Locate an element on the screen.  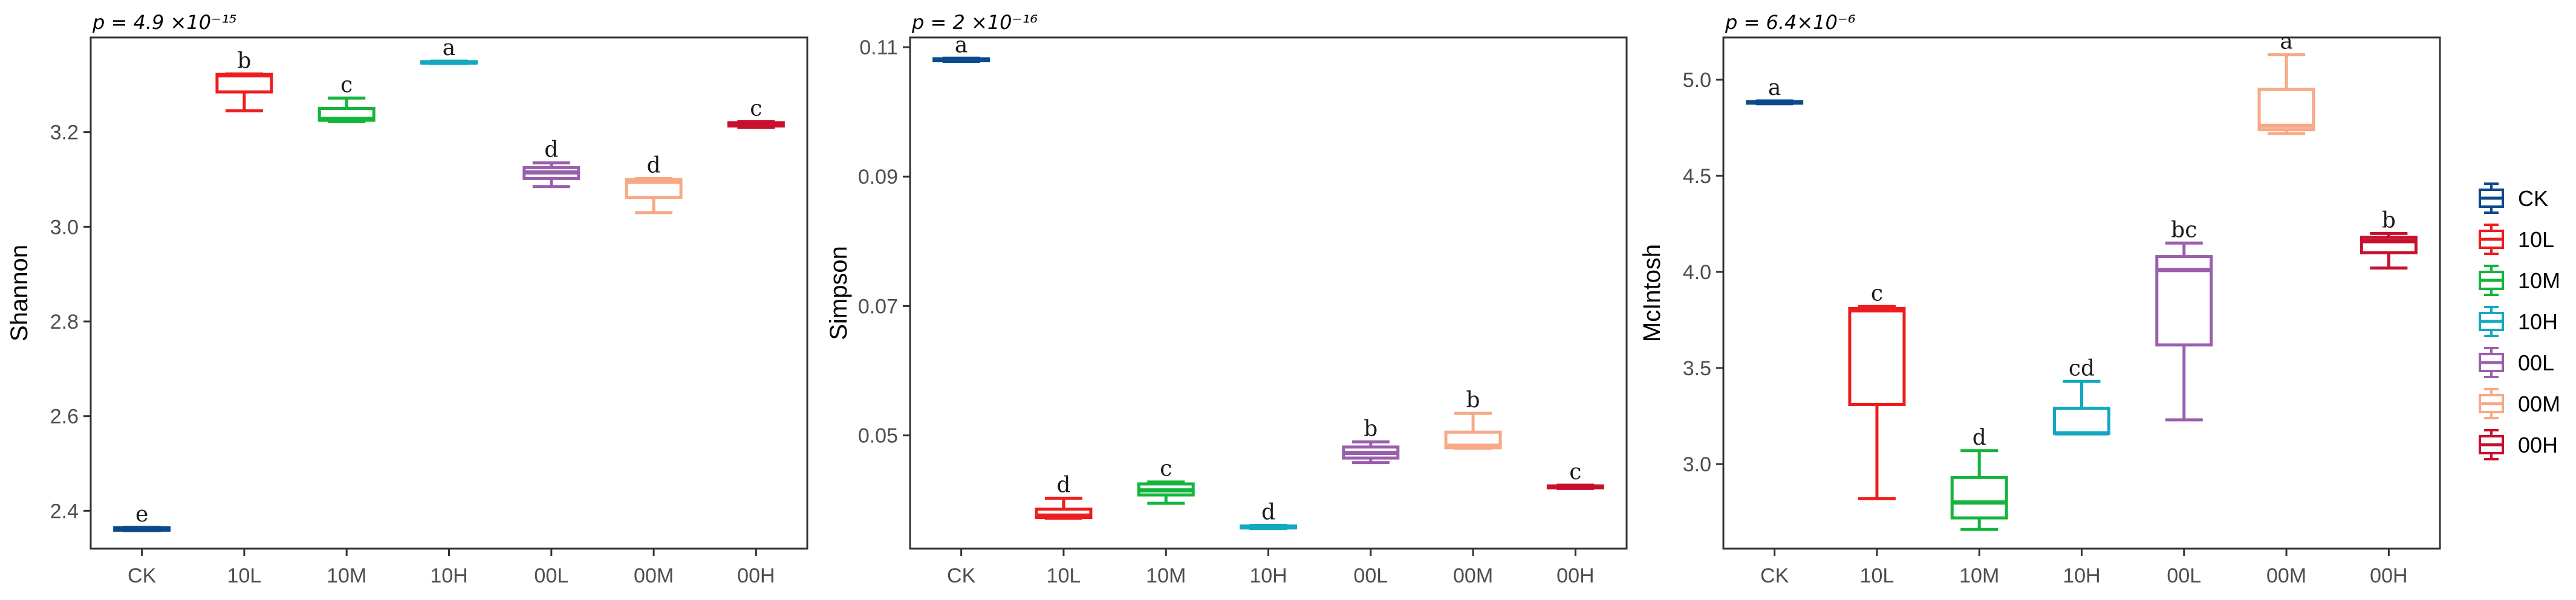
legend-label: 10H is located at coordinates (2538, 321).